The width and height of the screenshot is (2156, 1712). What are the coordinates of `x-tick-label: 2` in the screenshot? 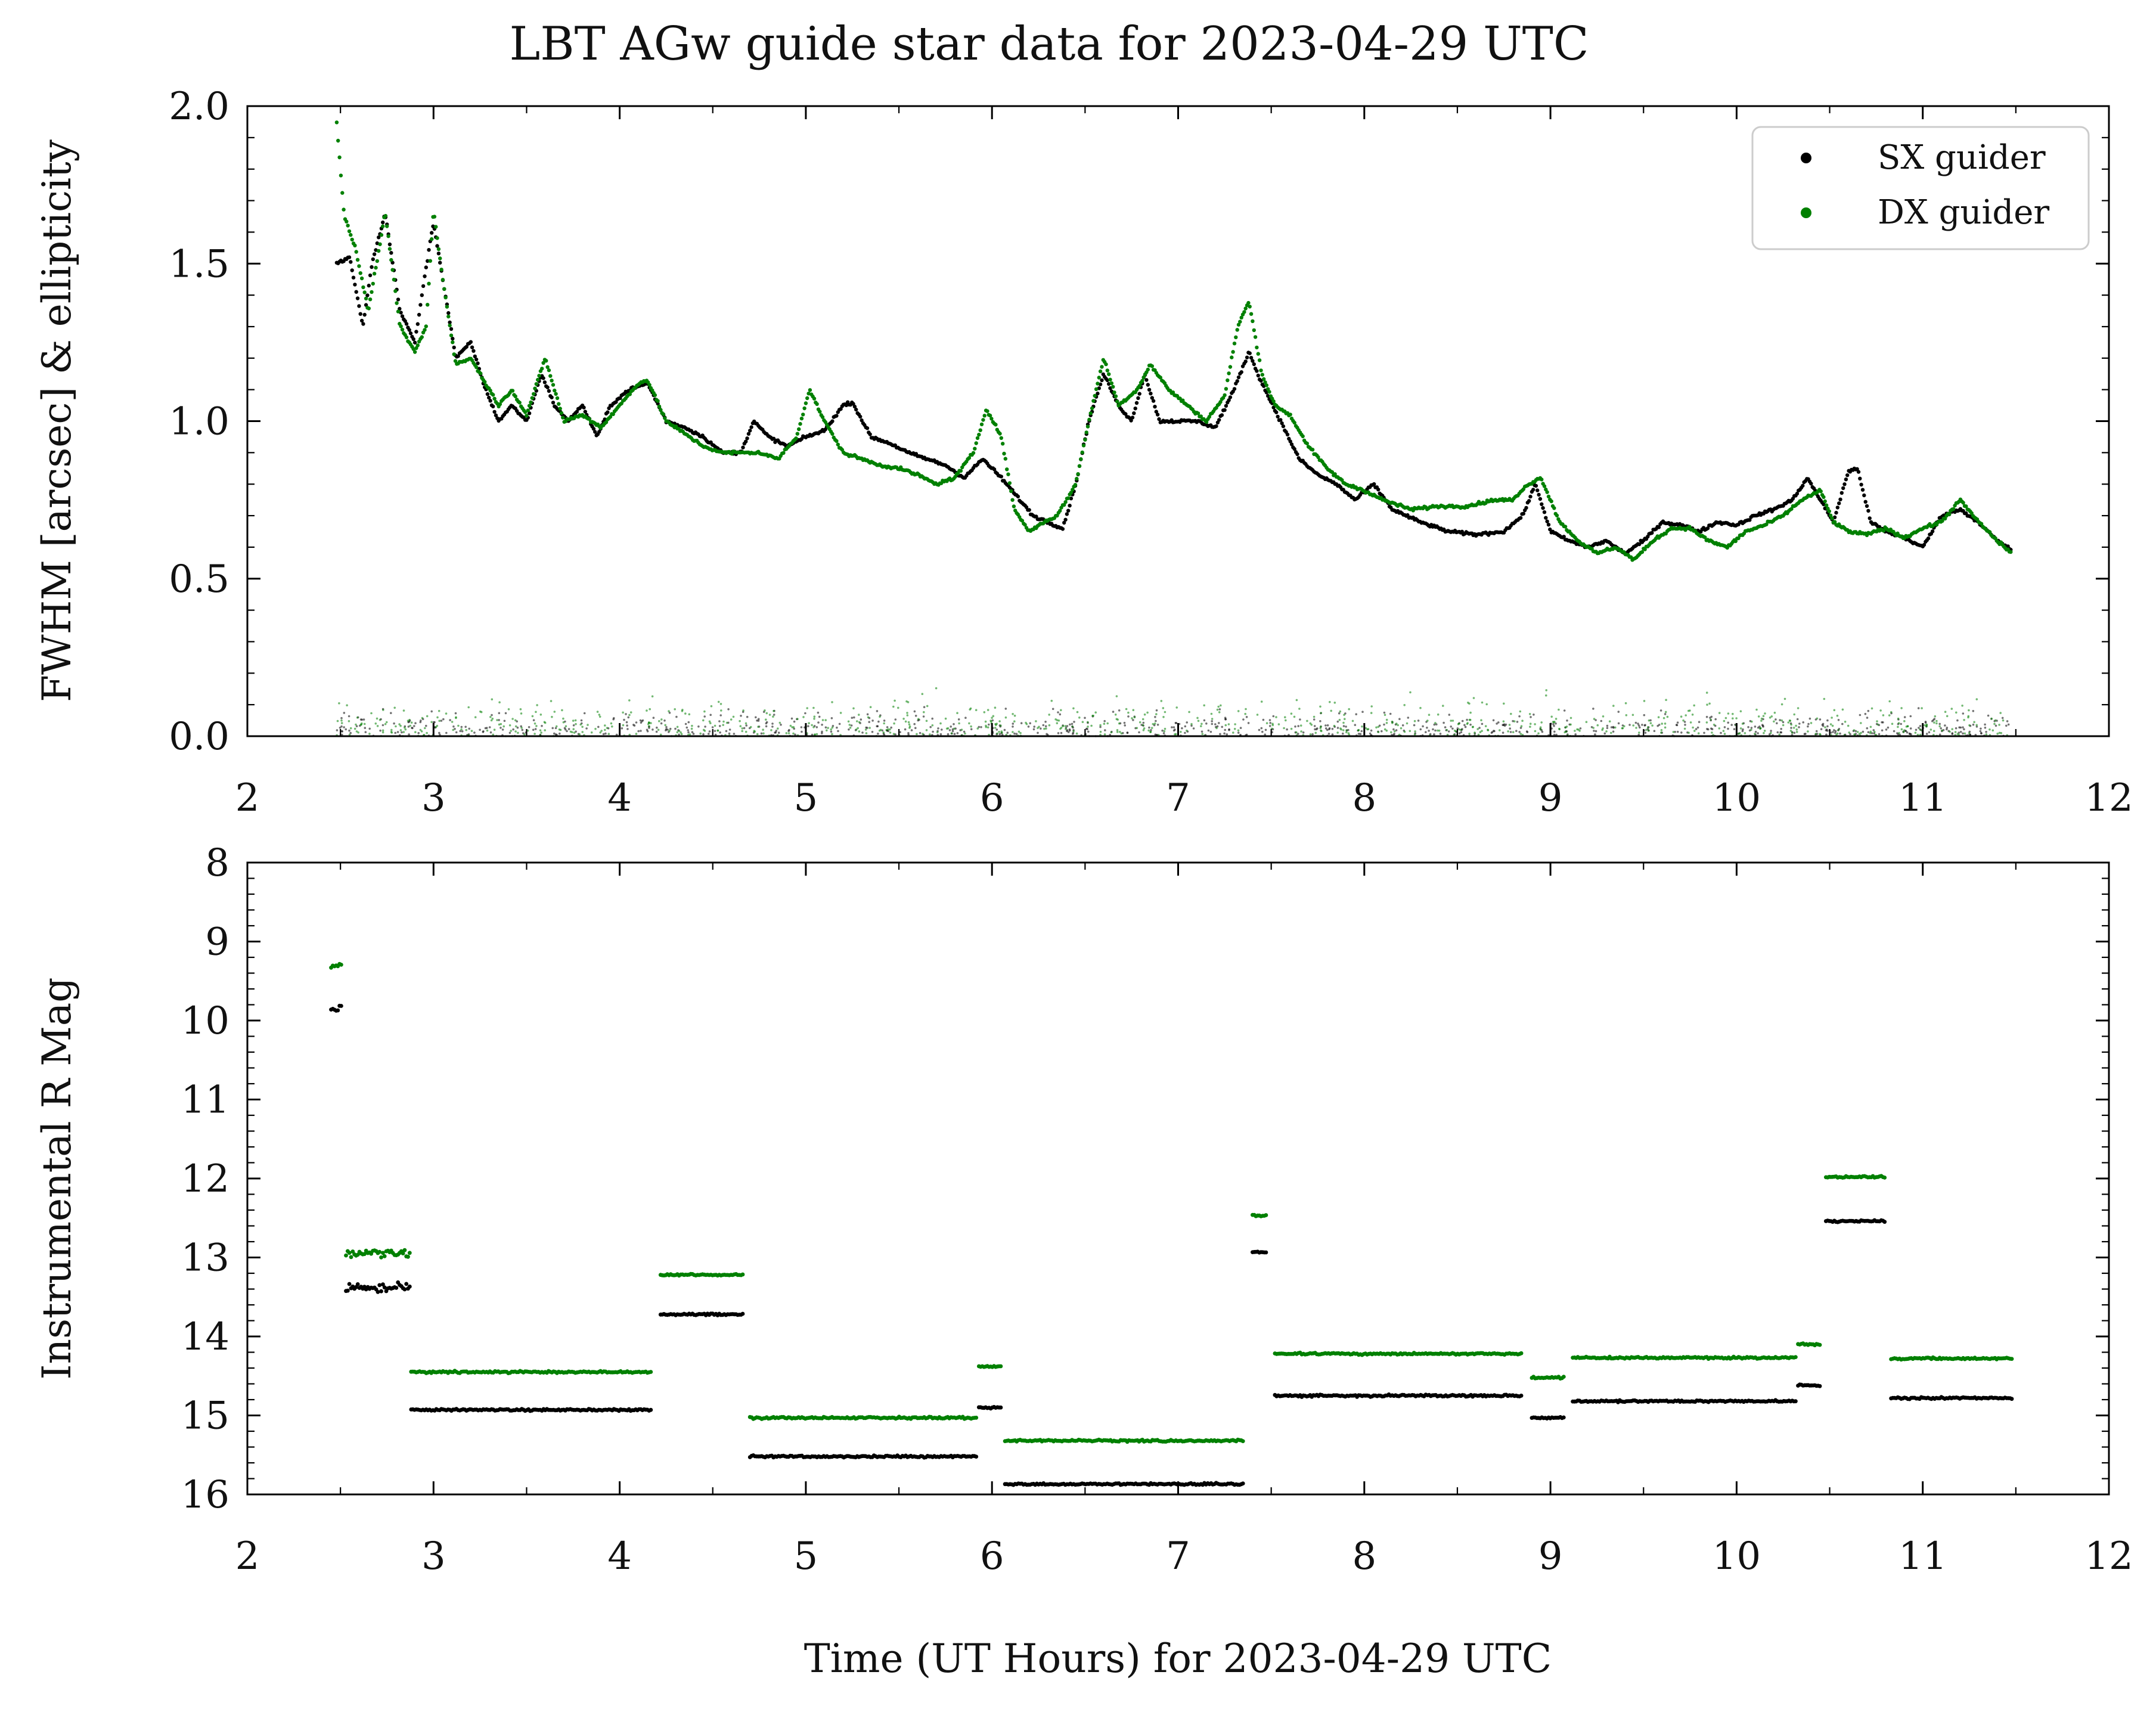 It's located at (247, 798).